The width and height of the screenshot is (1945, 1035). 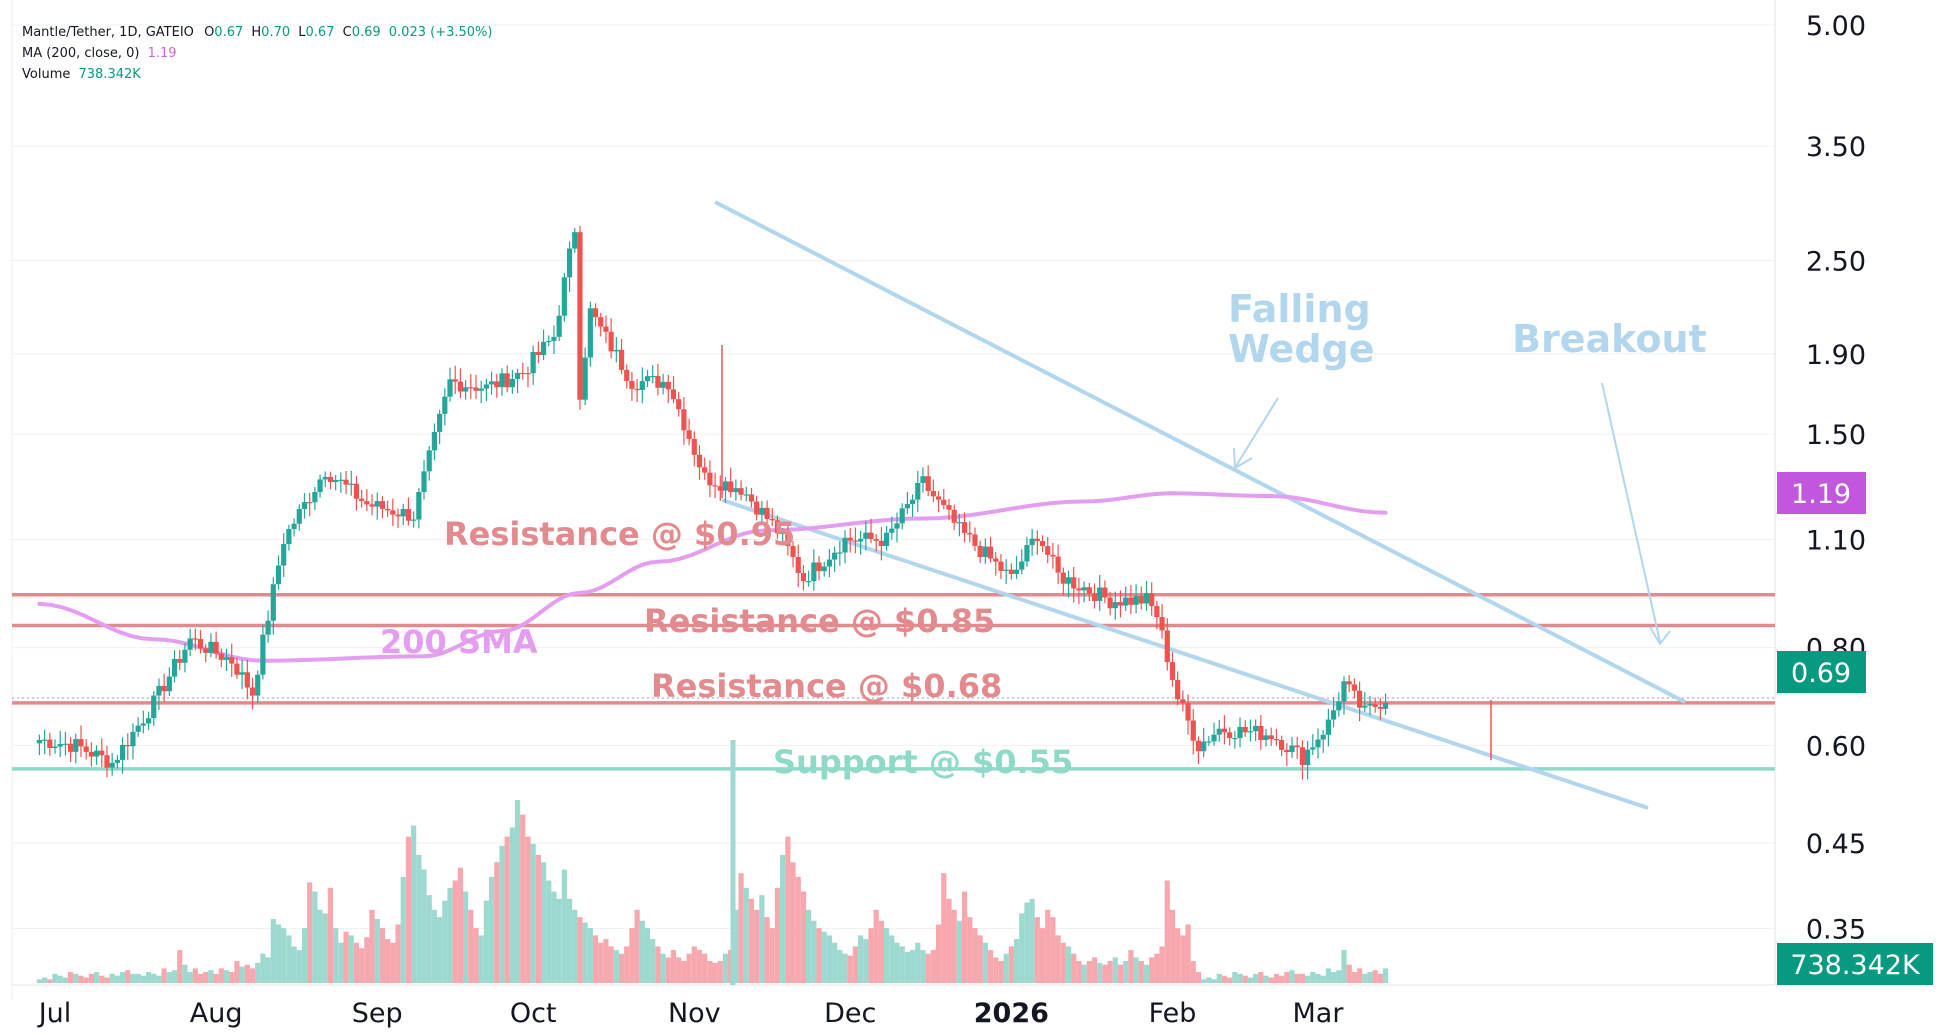 I want to click on breakout-label: Breakout, so click(x=1609, y=339).